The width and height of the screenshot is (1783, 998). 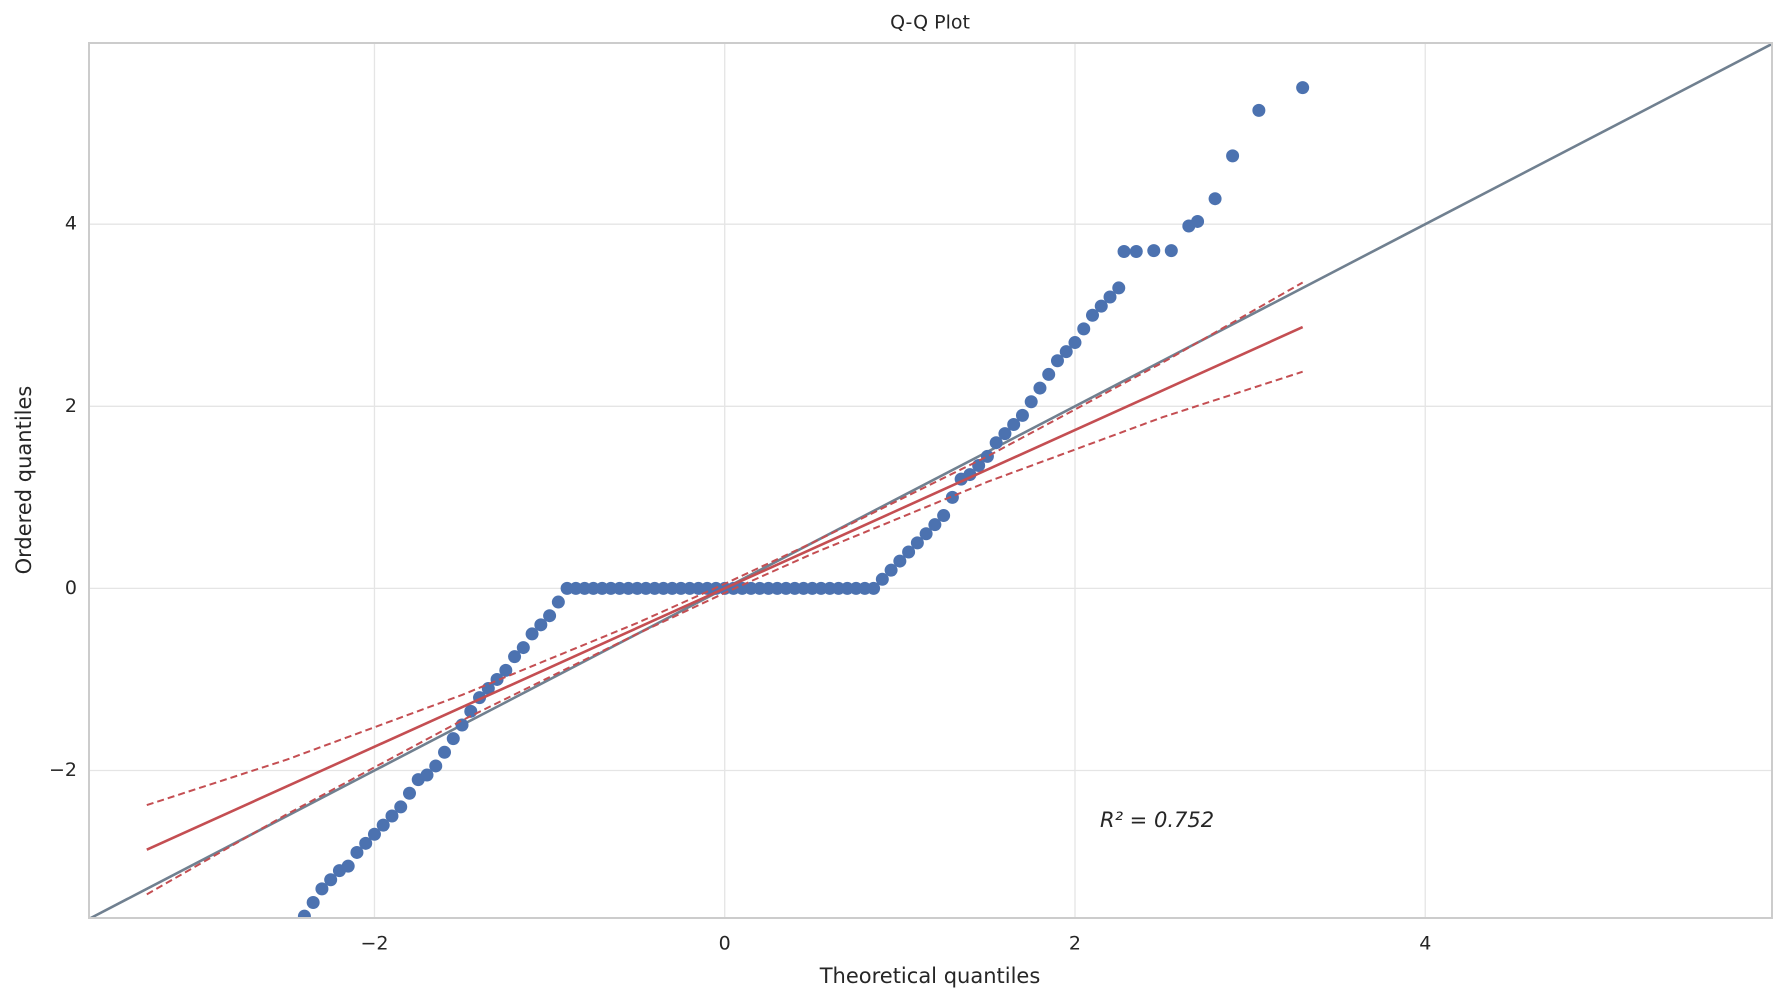 What do you see at coordinates (71, 224) in the screenshot?
I see `y-tick-label: 4` at bounding box center [71, 224].